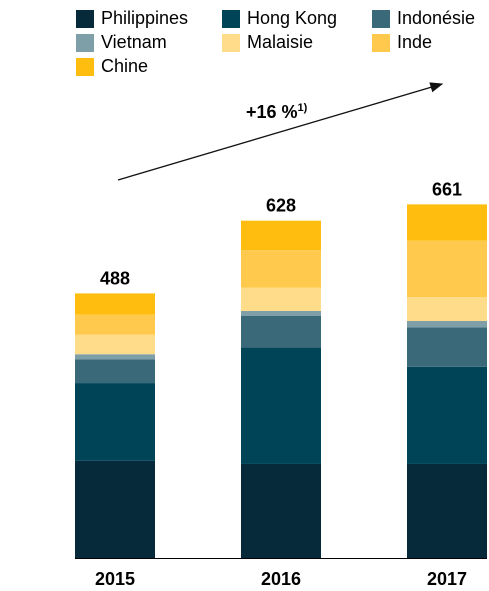 This screenshot has height=591, width=489. I want to click on total-label-2017: 661, so click(447, 189).